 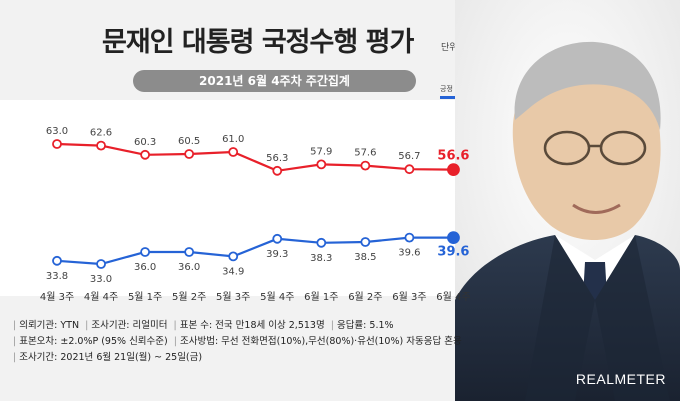 What do you see at coordinates (449, 97) in the screenshot?
I see `legend-positive-swatch` at bounding box center [449, 97].